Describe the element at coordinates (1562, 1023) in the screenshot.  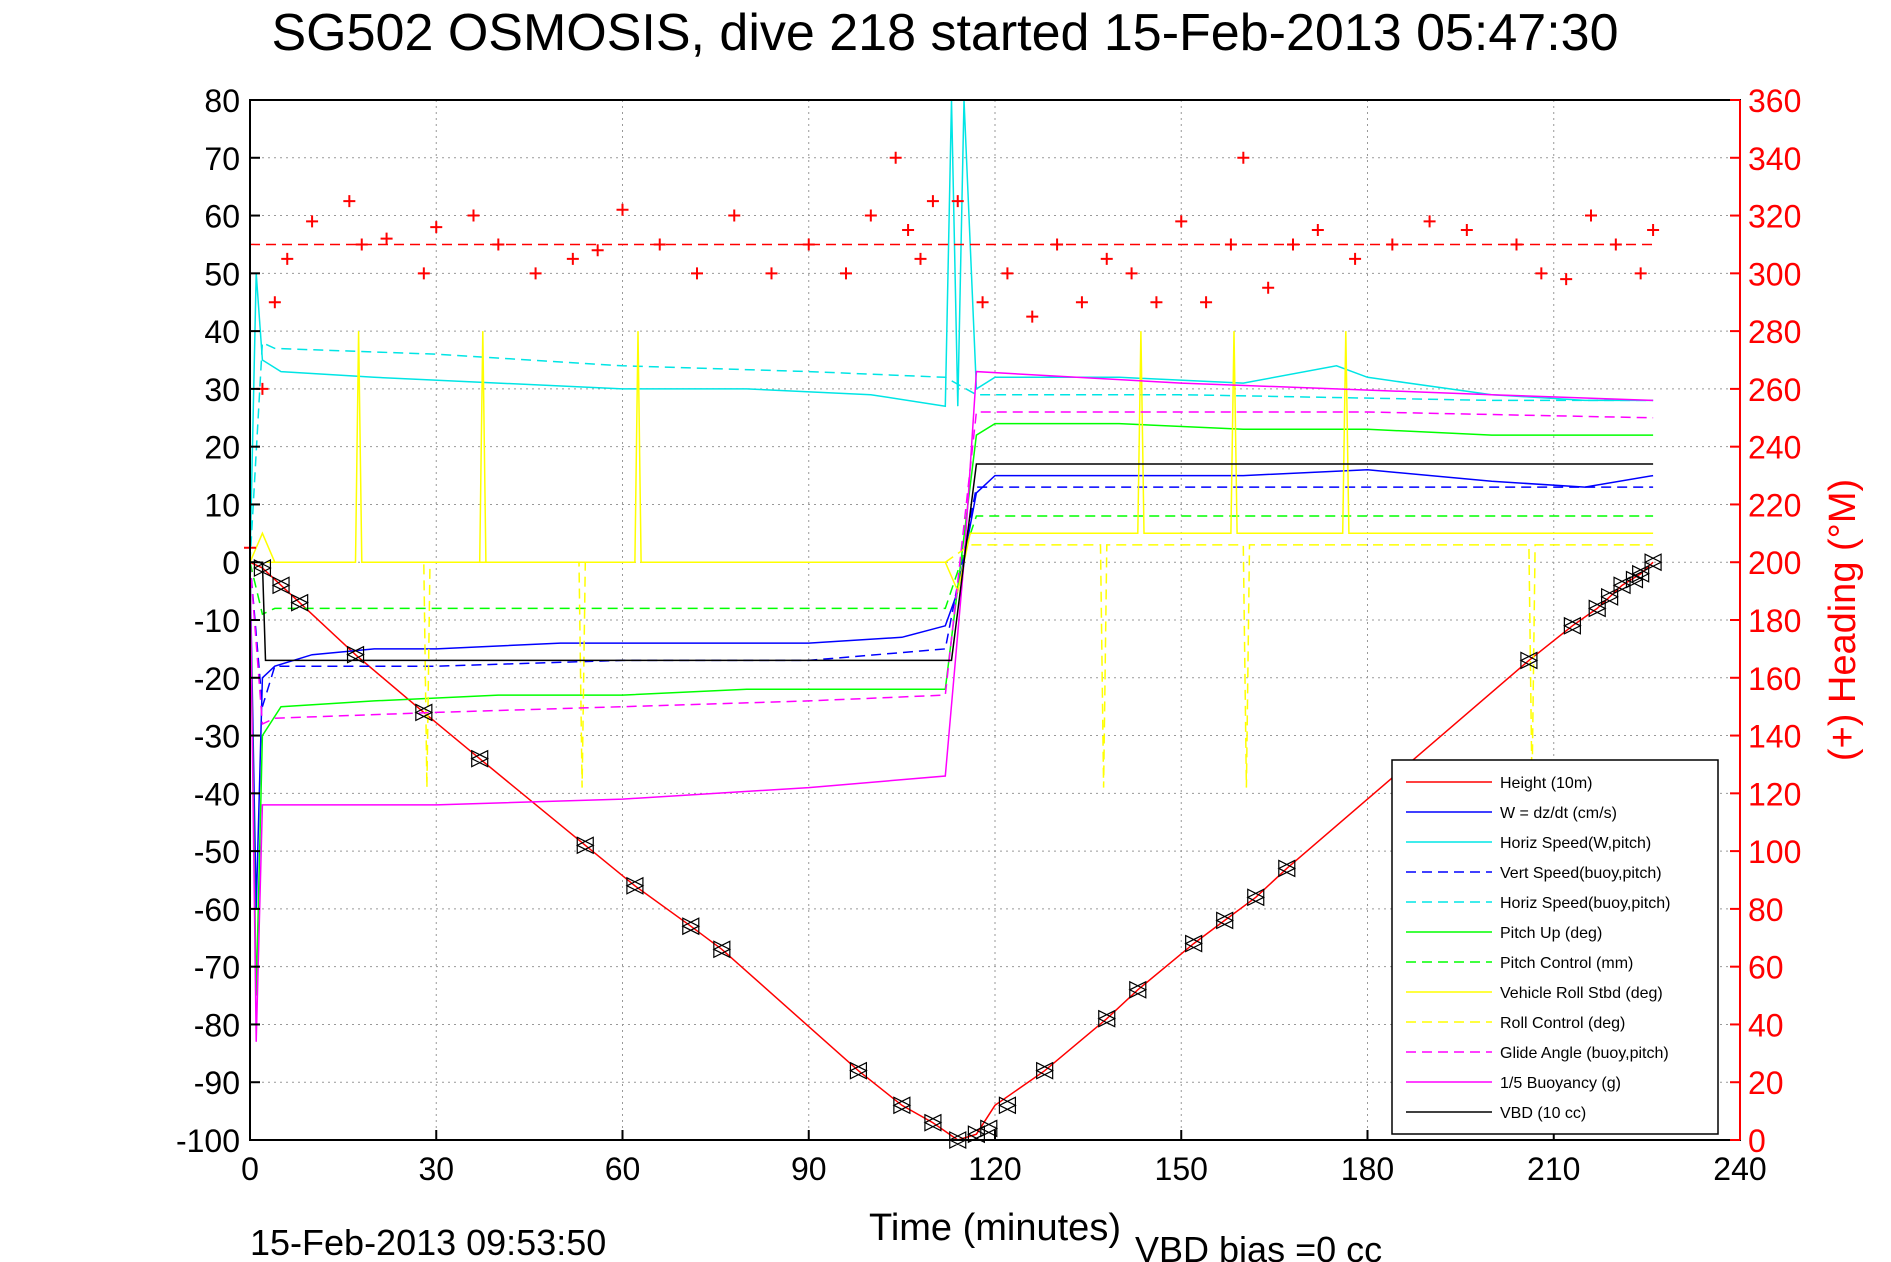
I see `legend-label: Roll Control (deg)` at that location.